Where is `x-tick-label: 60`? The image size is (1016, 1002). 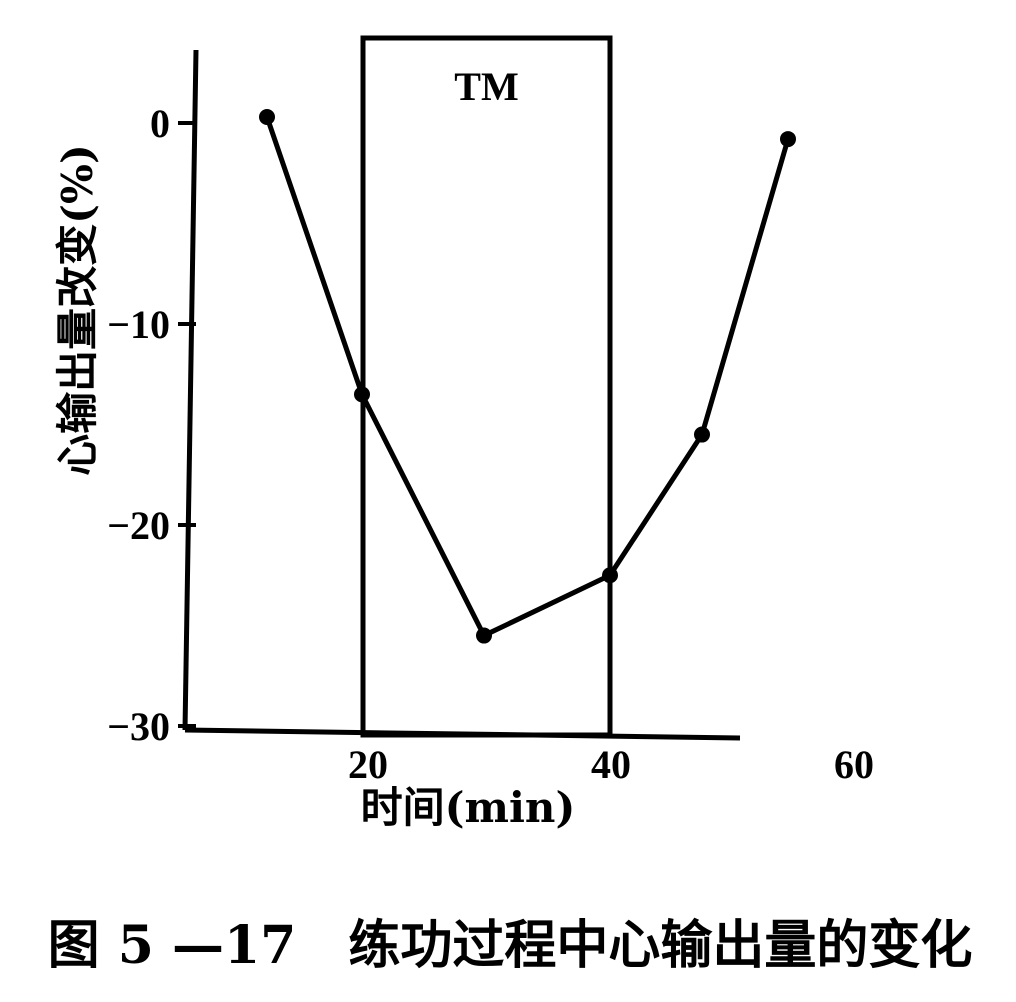 x-tick-label: 60 is located at coordinates (854, 764).